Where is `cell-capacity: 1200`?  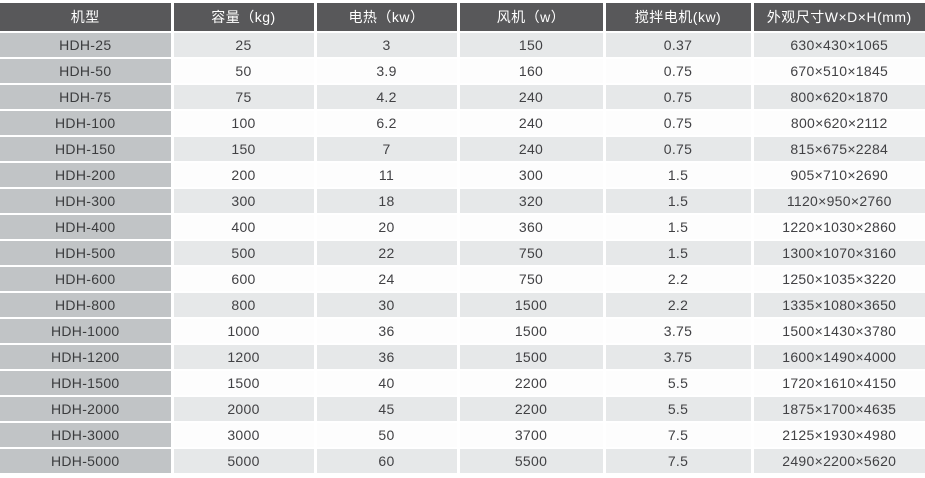 cell-capacity: 1200 is located at coordinates (244, 357).